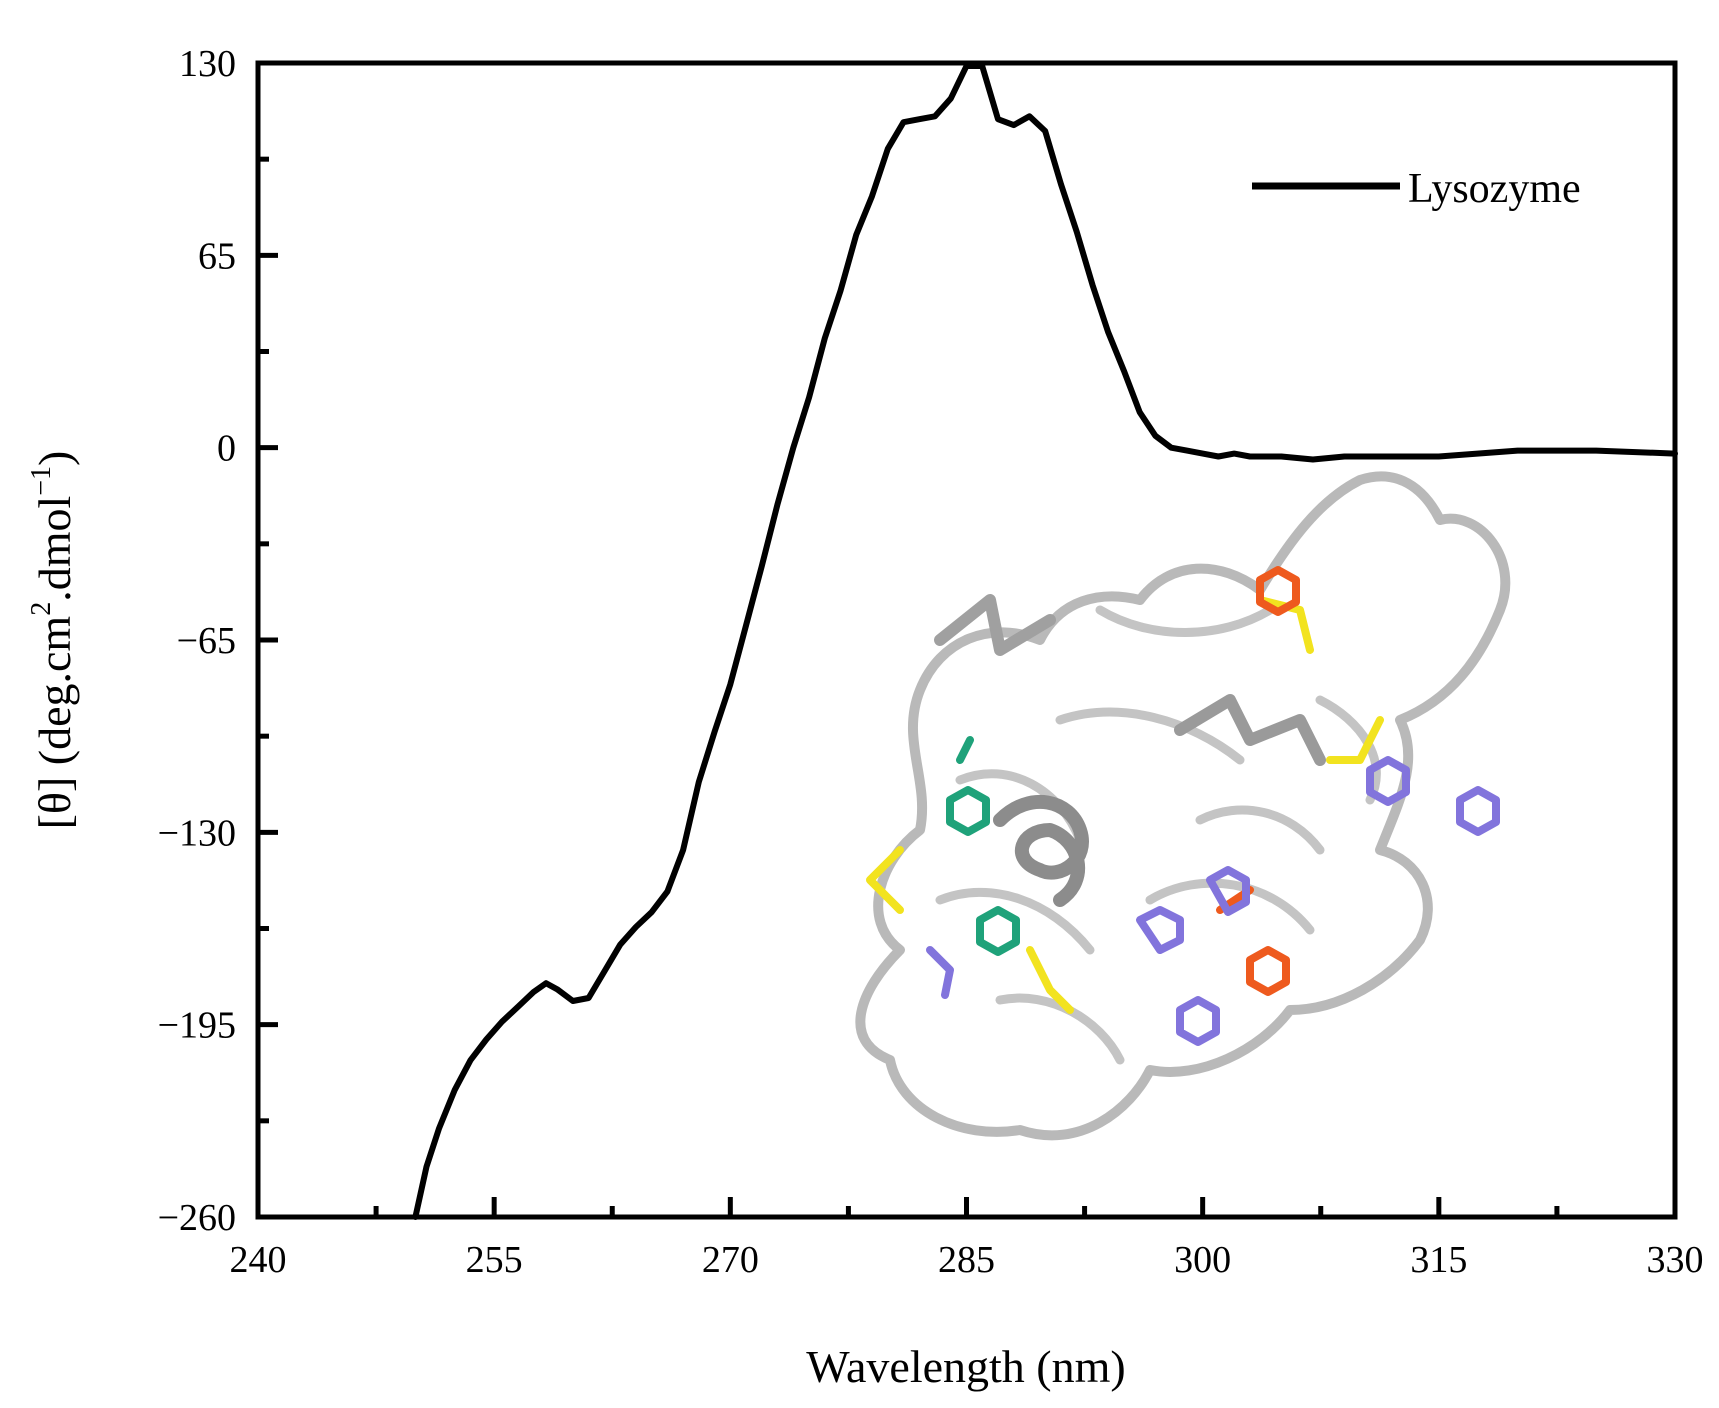  I want to click on y-axis-title-middle: .dmol, so click(54, 549).